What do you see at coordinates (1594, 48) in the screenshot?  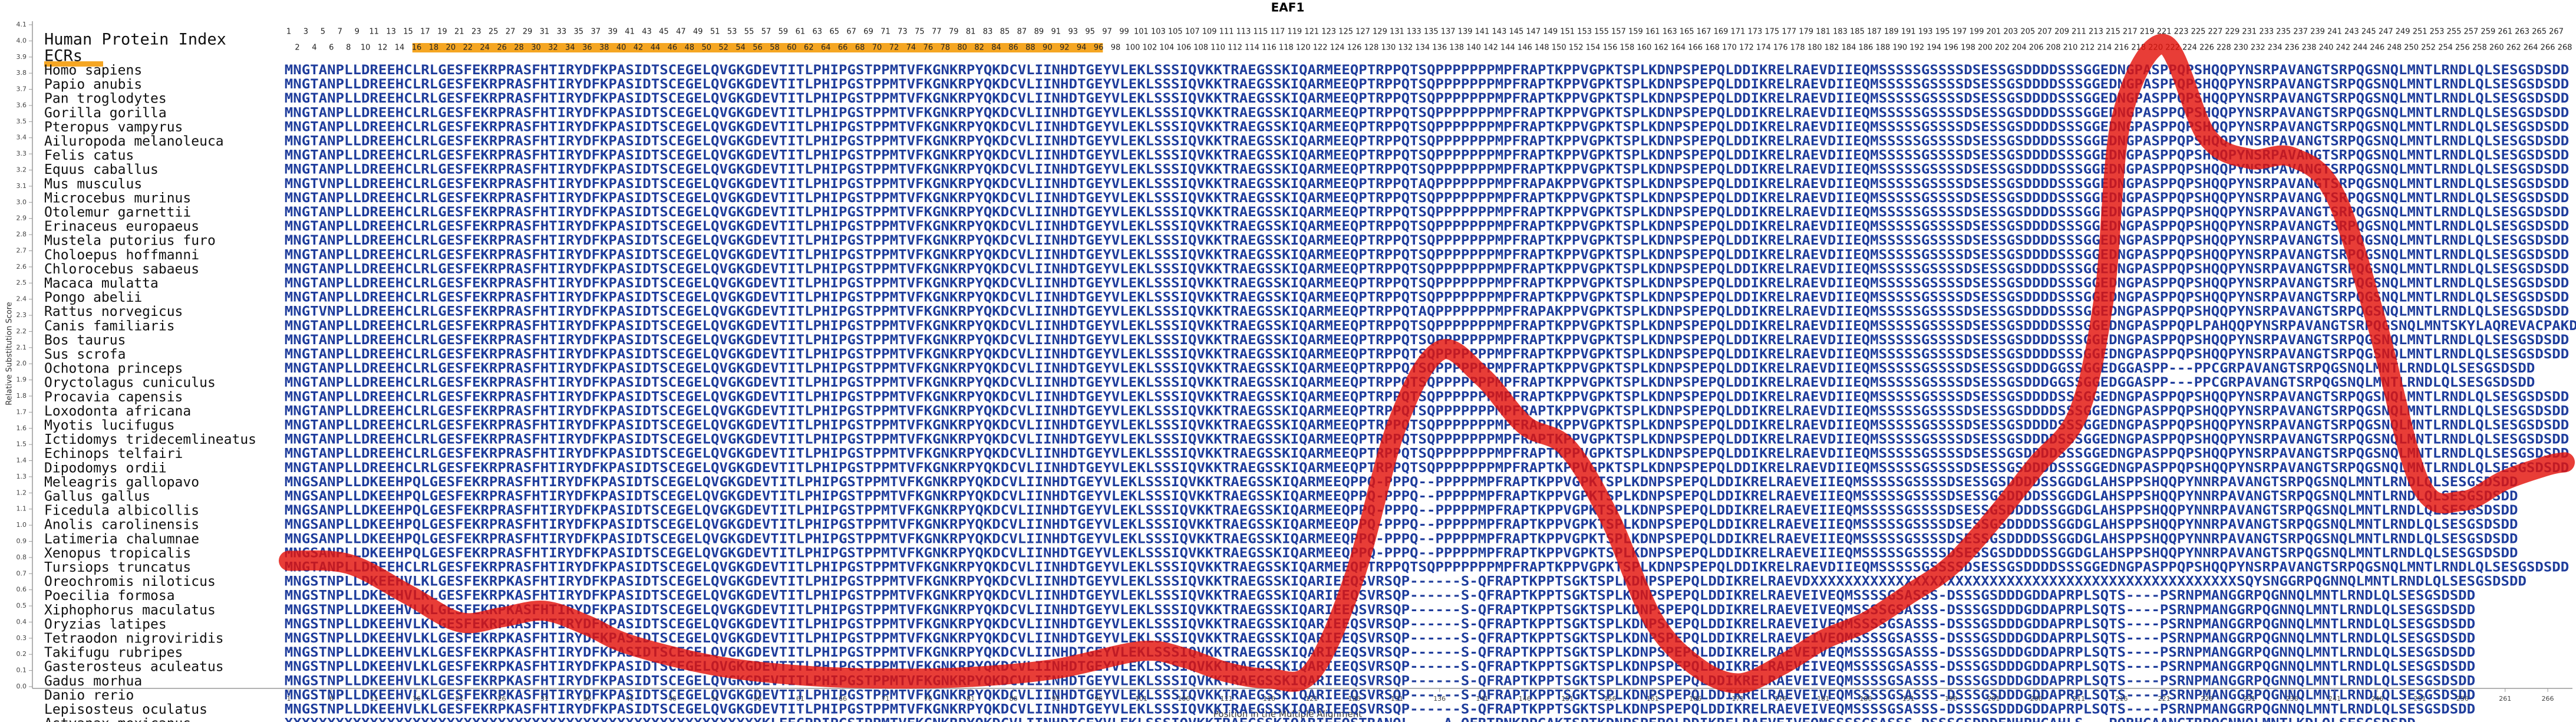 I see `index-number: 154` at bounding box center [1594, 48].